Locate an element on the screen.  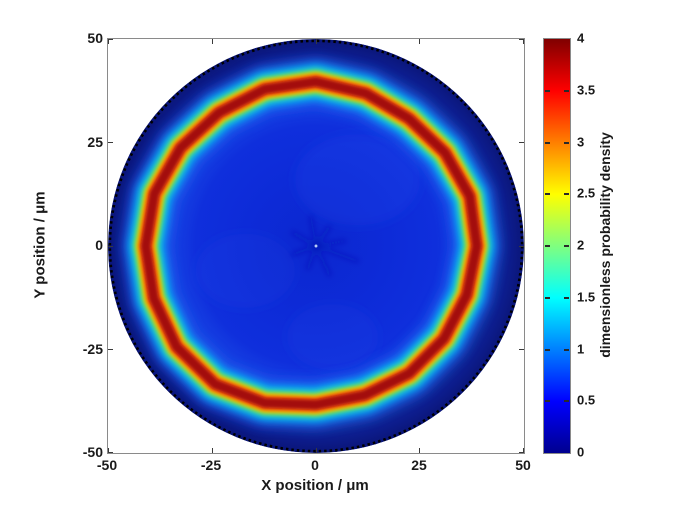
center-spot is located at coordinates (316, 246).